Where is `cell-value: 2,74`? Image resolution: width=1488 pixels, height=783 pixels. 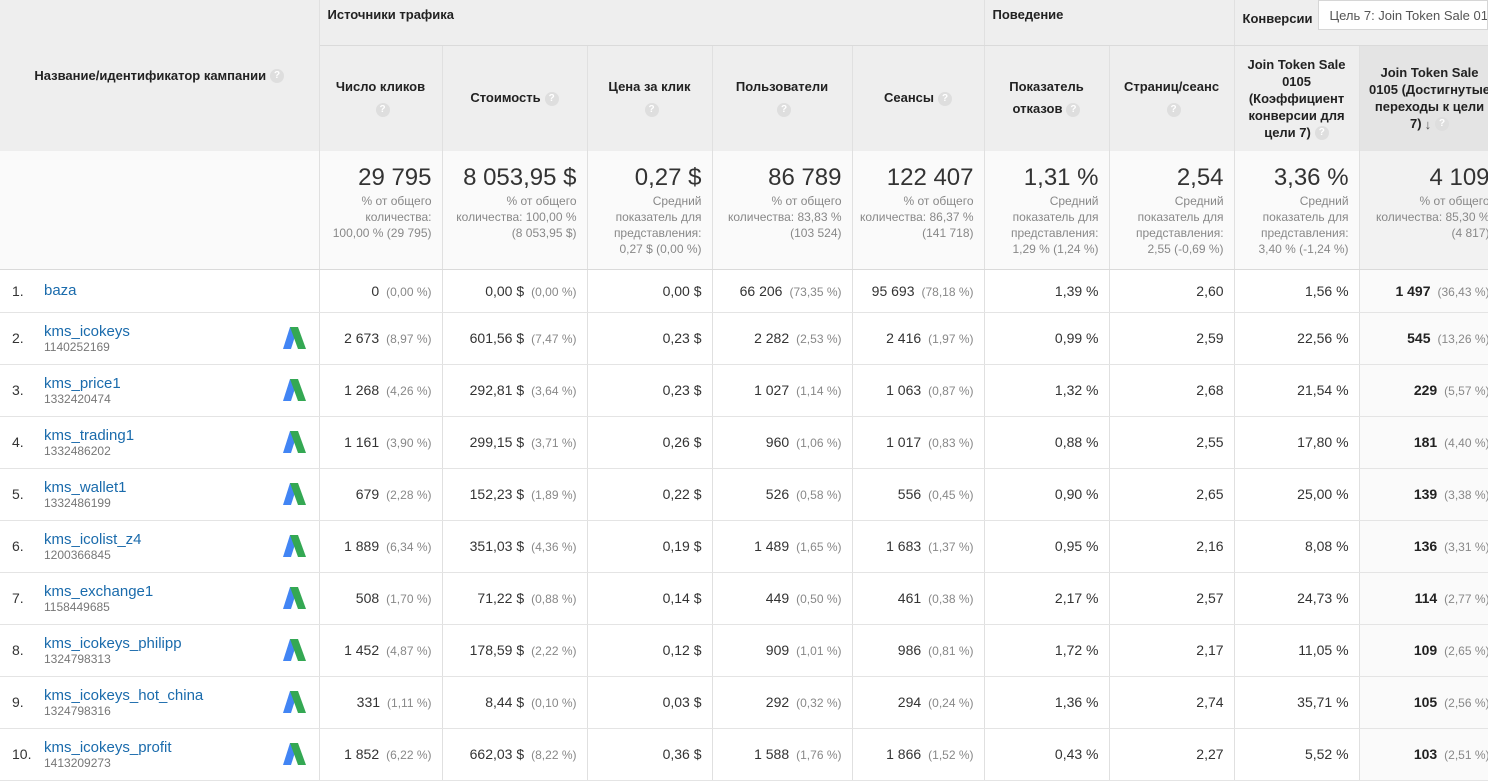
cell-value: 2,74 is located at coordinates (1210, 702).